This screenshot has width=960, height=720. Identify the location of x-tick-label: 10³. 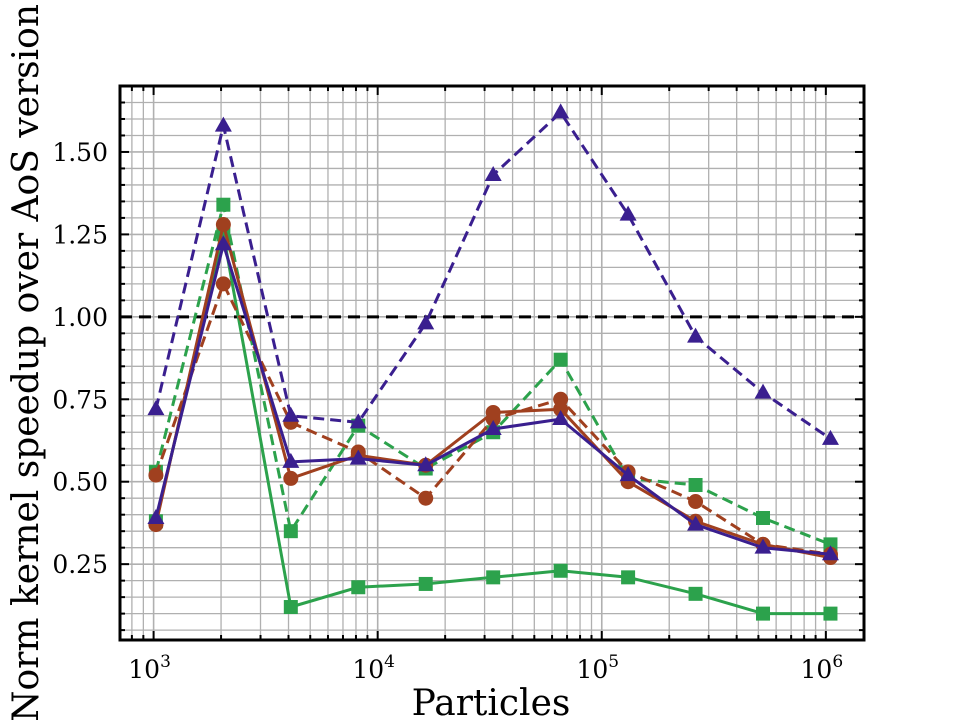
(149, 668).